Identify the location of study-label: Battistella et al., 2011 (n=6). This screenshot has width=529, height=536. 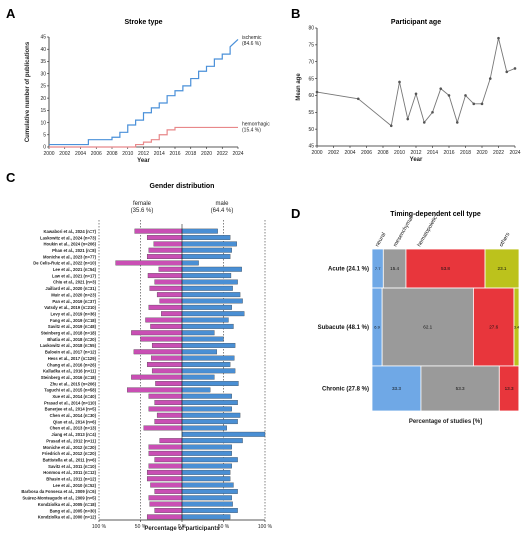
(70, 459).